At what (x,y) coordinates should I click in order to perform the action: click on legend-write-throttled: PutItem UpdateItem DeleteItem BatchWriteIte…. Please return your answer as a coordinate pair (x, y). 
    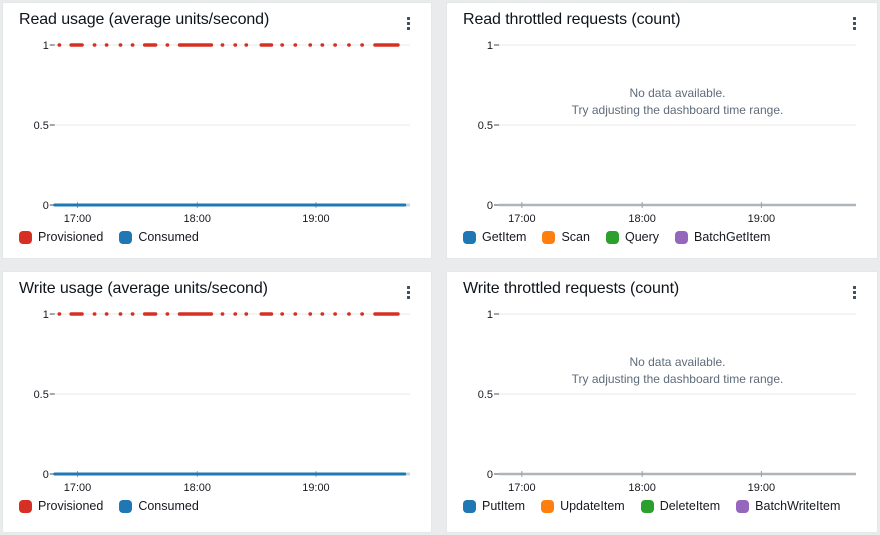
    Looking at the image, I should click on (670, 506).